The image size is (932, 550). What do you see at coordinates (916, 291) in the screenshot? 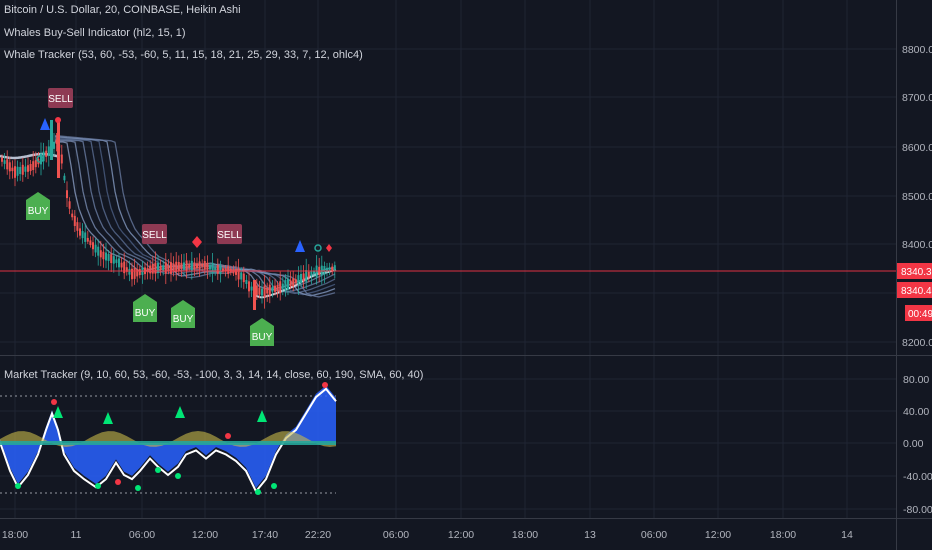
I see `prev-price-value: 8340.40` at bounding box center [916, 291].